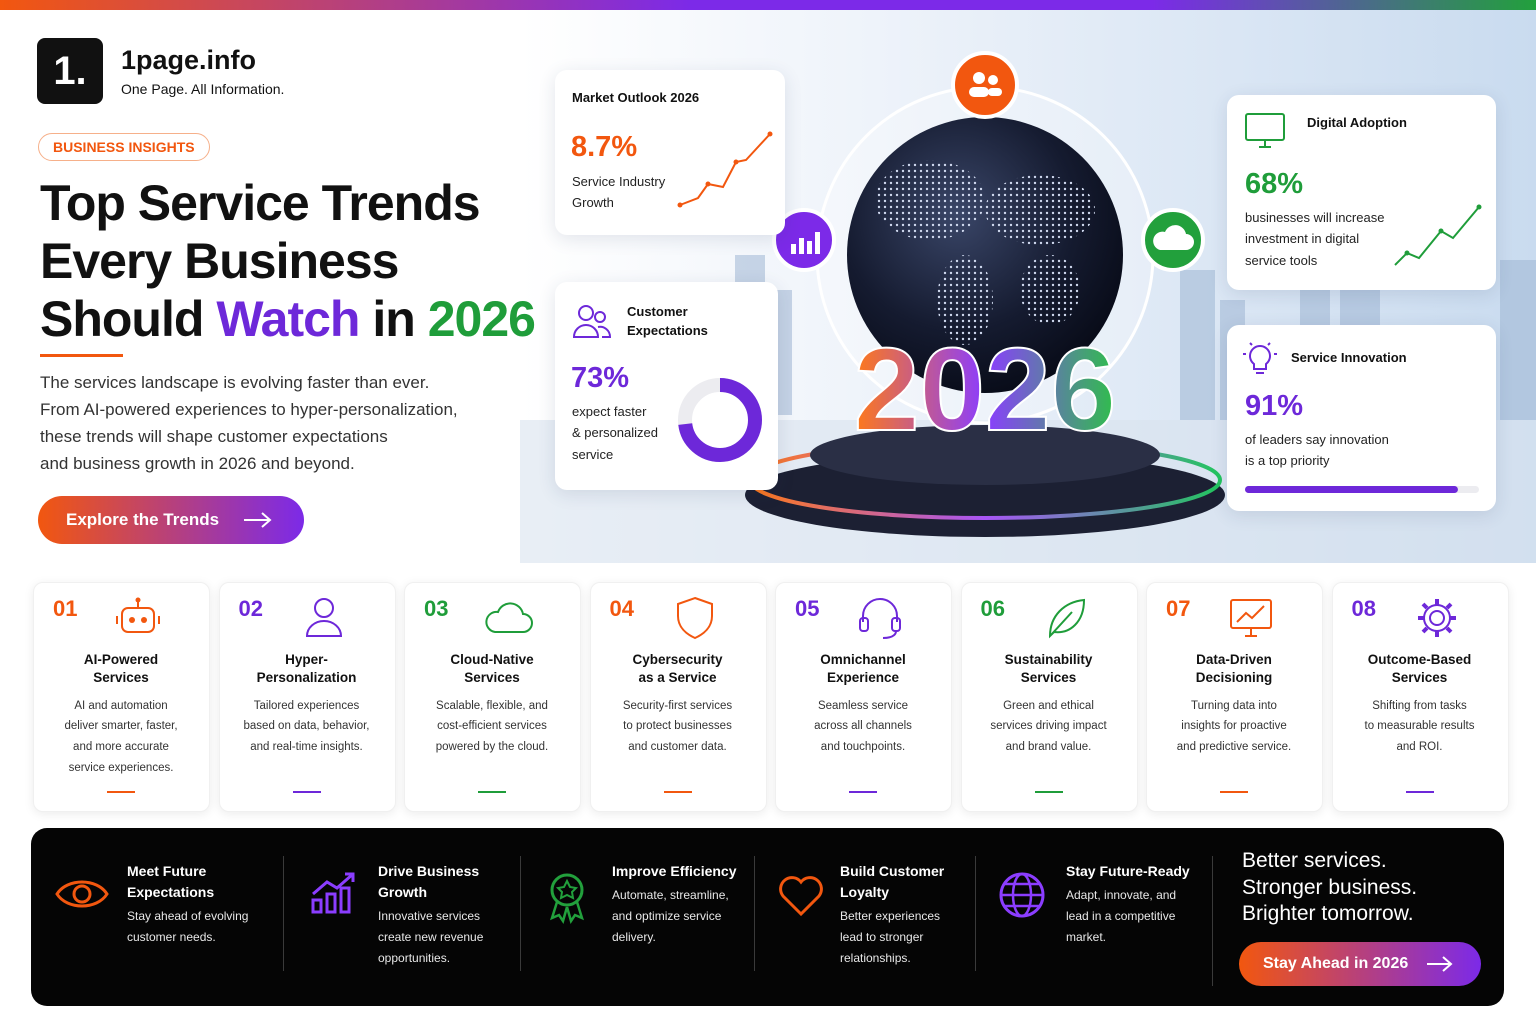 Image resolution: width=1536 pixels, height=1024 pixels. I want to click on benefit-desc: Automate, streamline,, so click(670, 895).